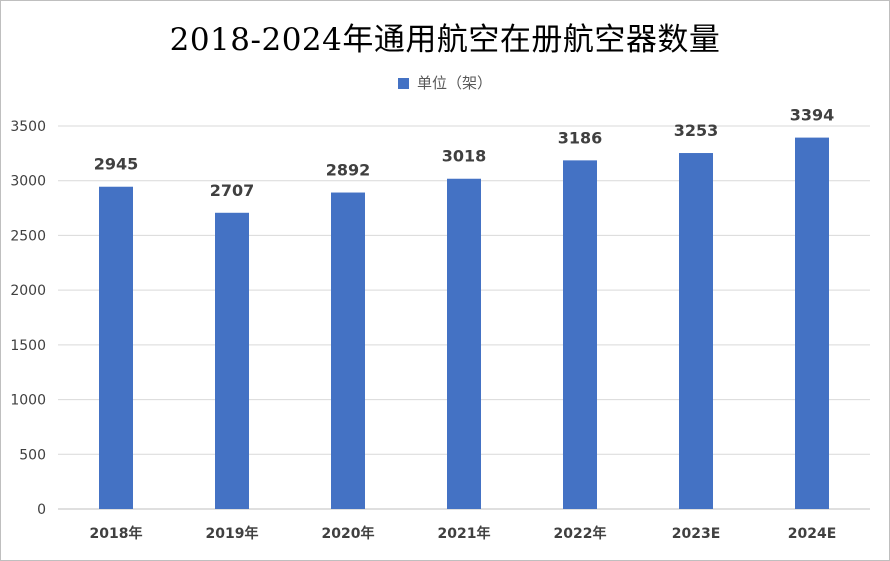 The width and height of the screenshot is (890, 561). What do you see at coordinates (454, 83) in the screenshot?
I see `legend-label: 单位（架）` at bounding box center [454, 83].